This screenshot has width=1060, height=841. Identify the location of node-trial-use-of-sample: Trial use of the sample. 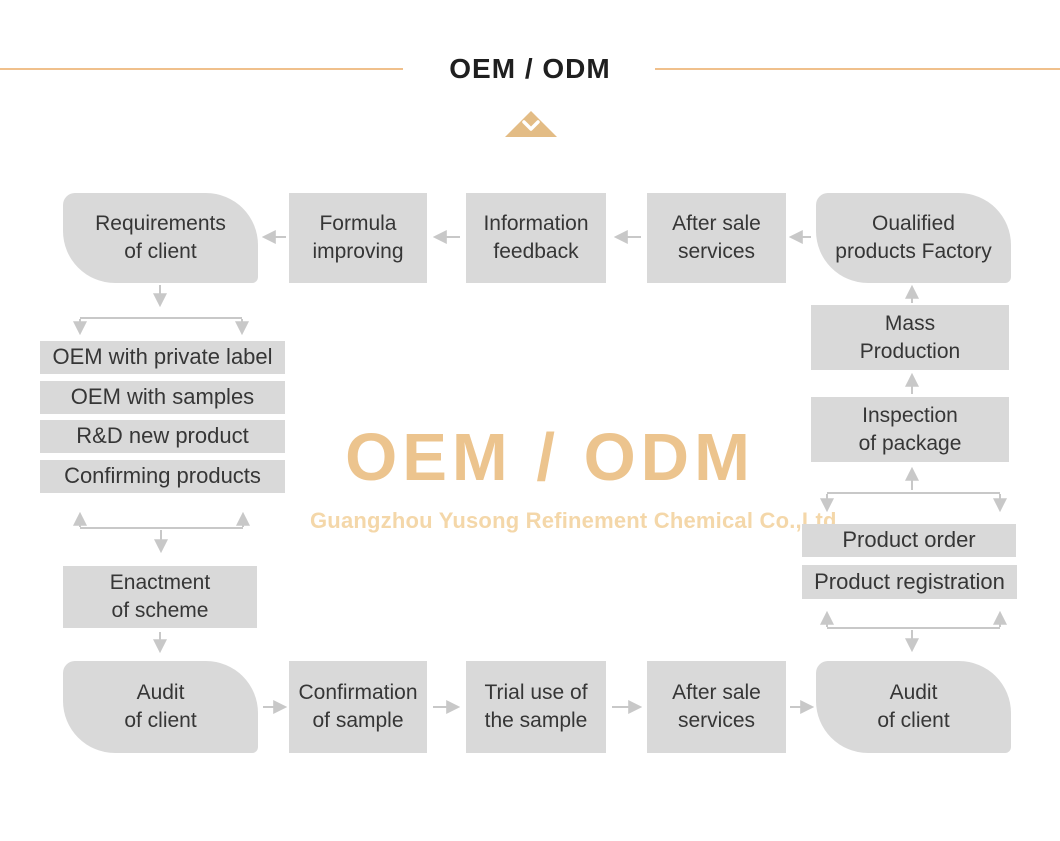
(536, 707).